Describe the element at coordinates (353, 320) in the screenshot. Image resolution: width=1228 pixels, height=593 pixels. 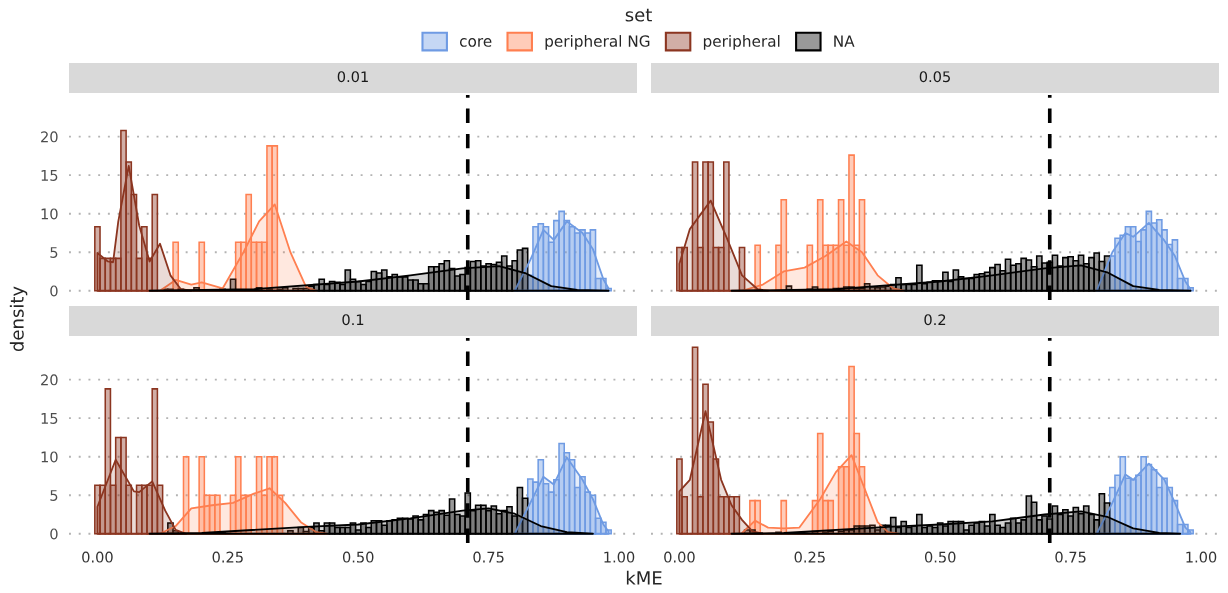
I see `chart-title: 0.1` at that location.